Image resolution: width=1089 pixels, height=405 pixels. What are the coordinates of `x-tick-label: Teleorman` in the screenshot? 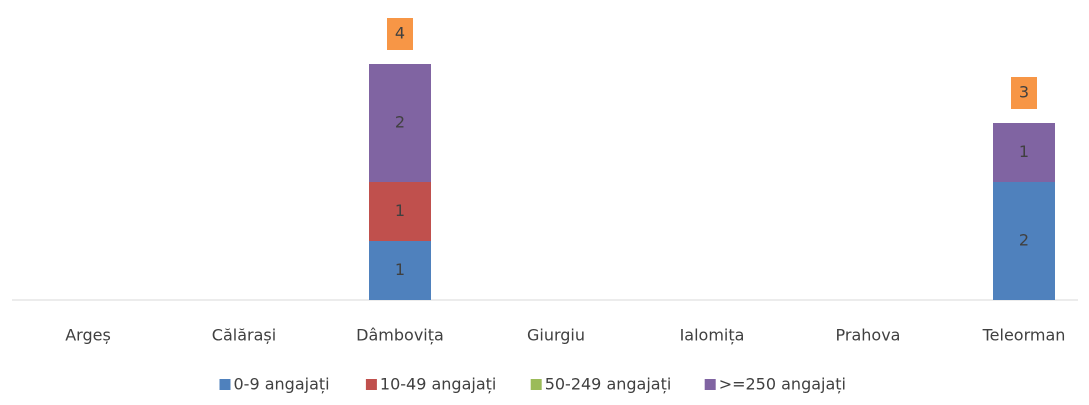 It's located at (1024, 335).